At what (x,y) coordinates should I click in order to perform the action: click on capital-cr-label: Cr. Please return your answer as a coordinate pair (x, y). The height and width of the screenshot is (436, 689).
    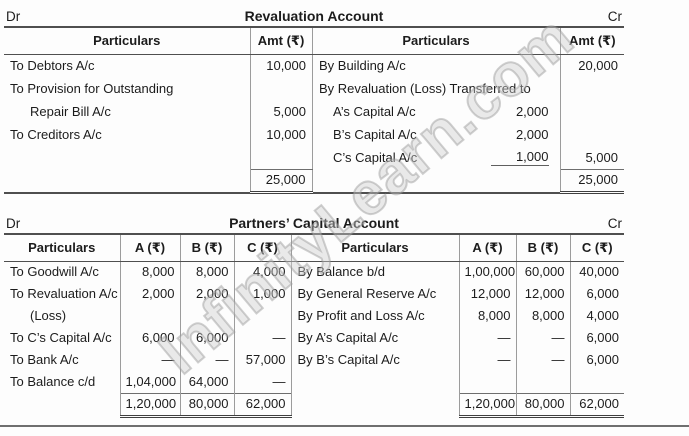
    Looking at the image, I should click on (614, 223).